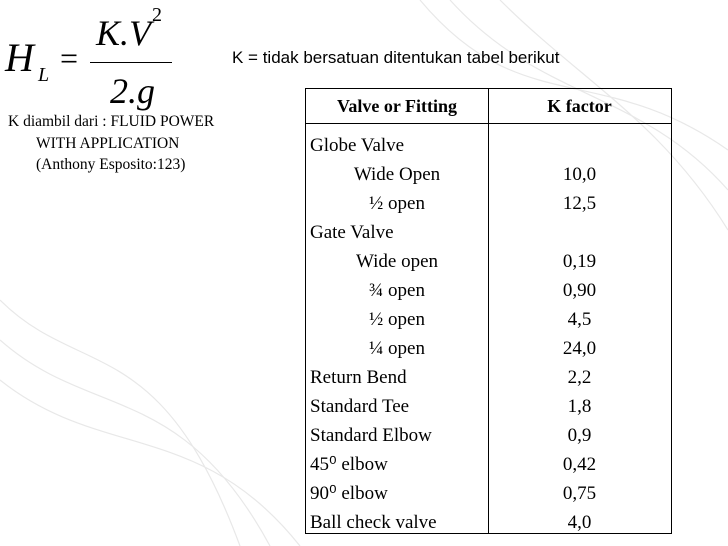 This screenshot has width=728, height=546. I want to click on table-row: Wide Open 10,0, so click(488, 174).